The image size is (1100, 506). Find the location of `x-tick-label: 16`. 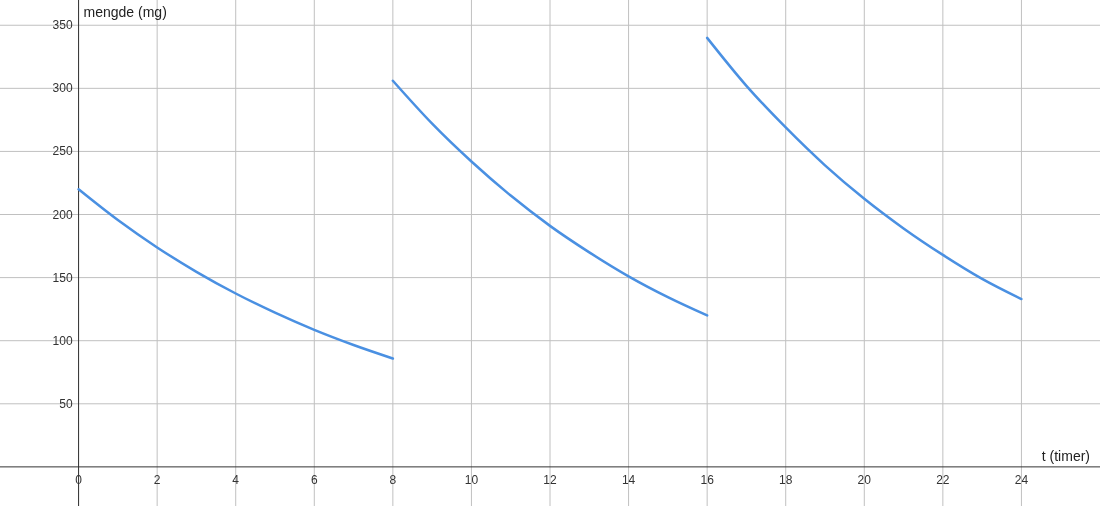

x-tick-label: 16 is located at coordinates (707, 479).